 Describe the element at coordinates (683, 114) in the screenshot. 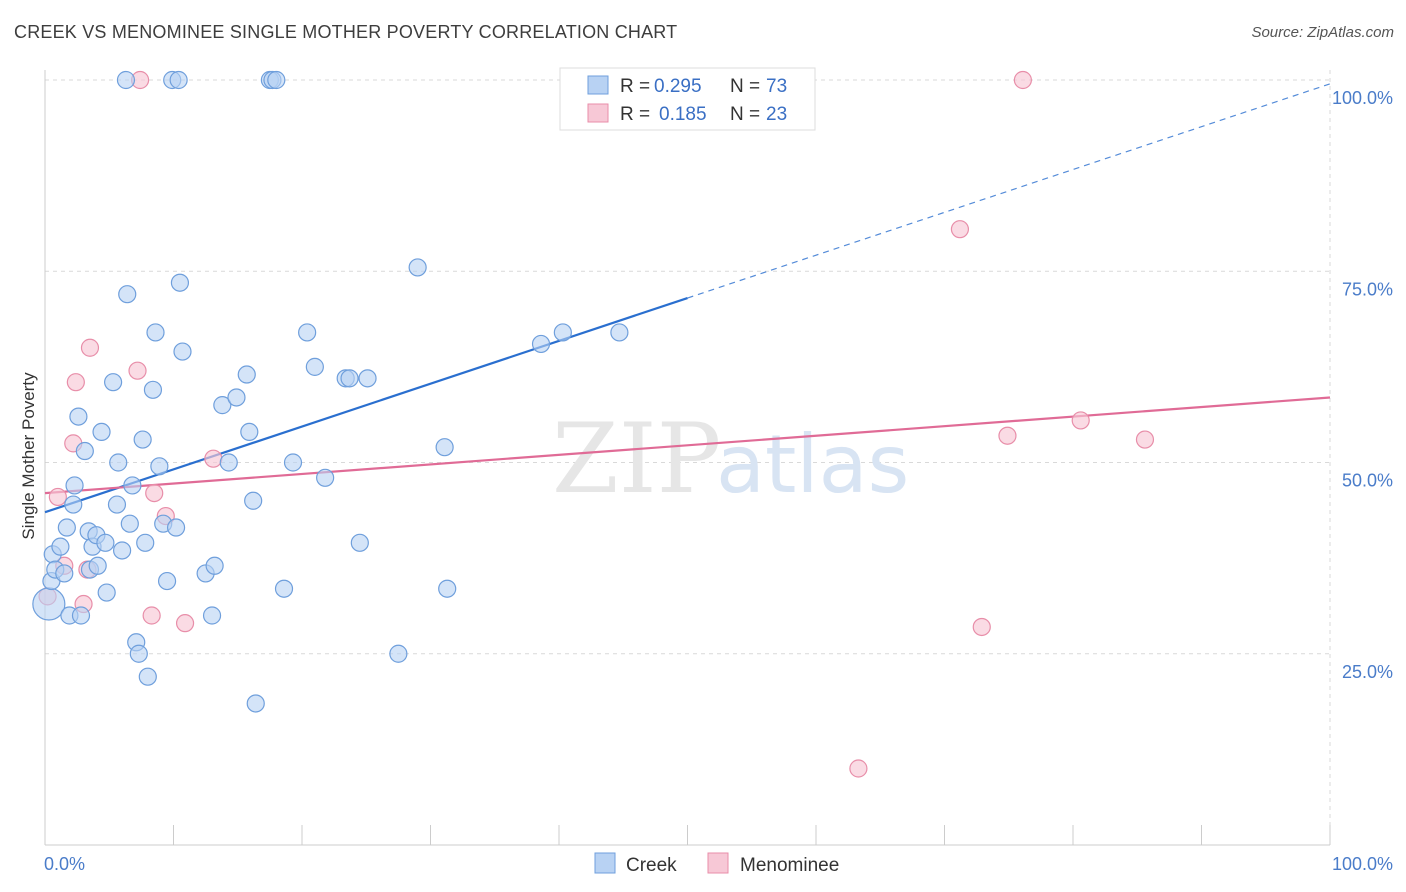

I see `legend-menominee-r-value: 0.185` at that location.